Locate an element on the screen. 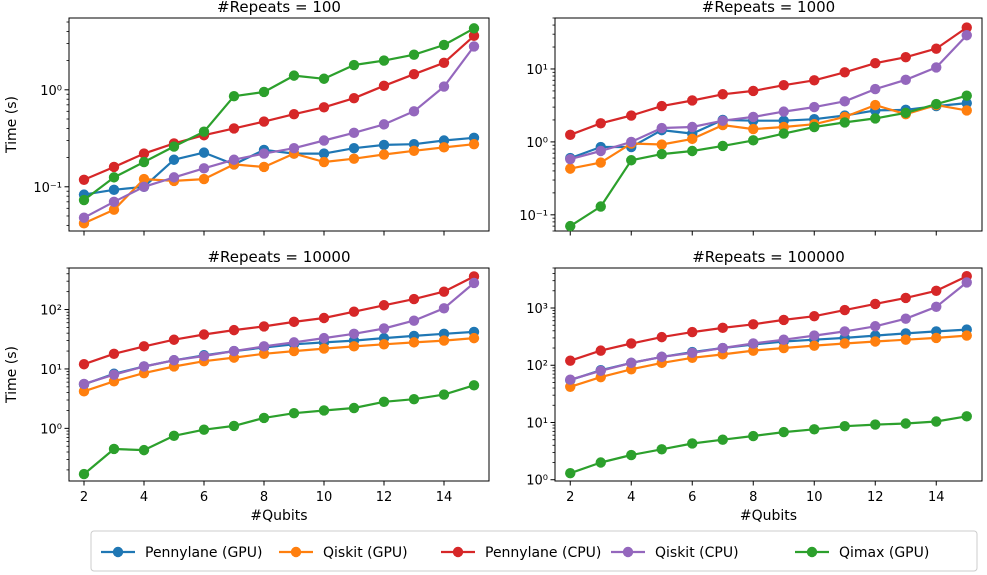  x-tick-label: 4 is located at coordinates (144, 497).